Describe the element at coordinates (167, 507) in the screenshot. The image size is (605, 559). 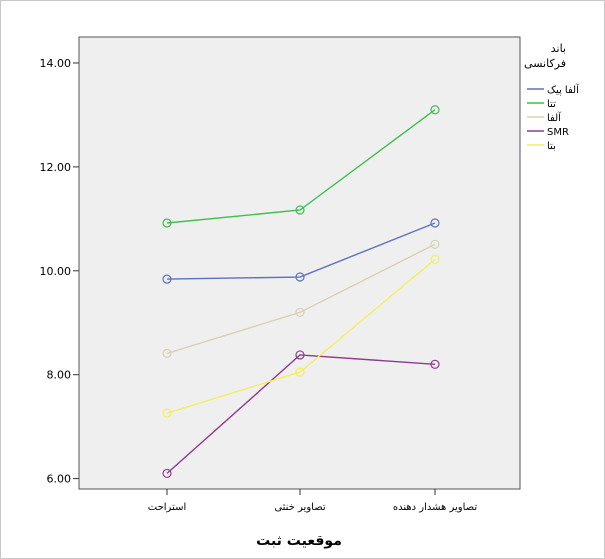
I see `x-tick-label: استراحت` at that location.